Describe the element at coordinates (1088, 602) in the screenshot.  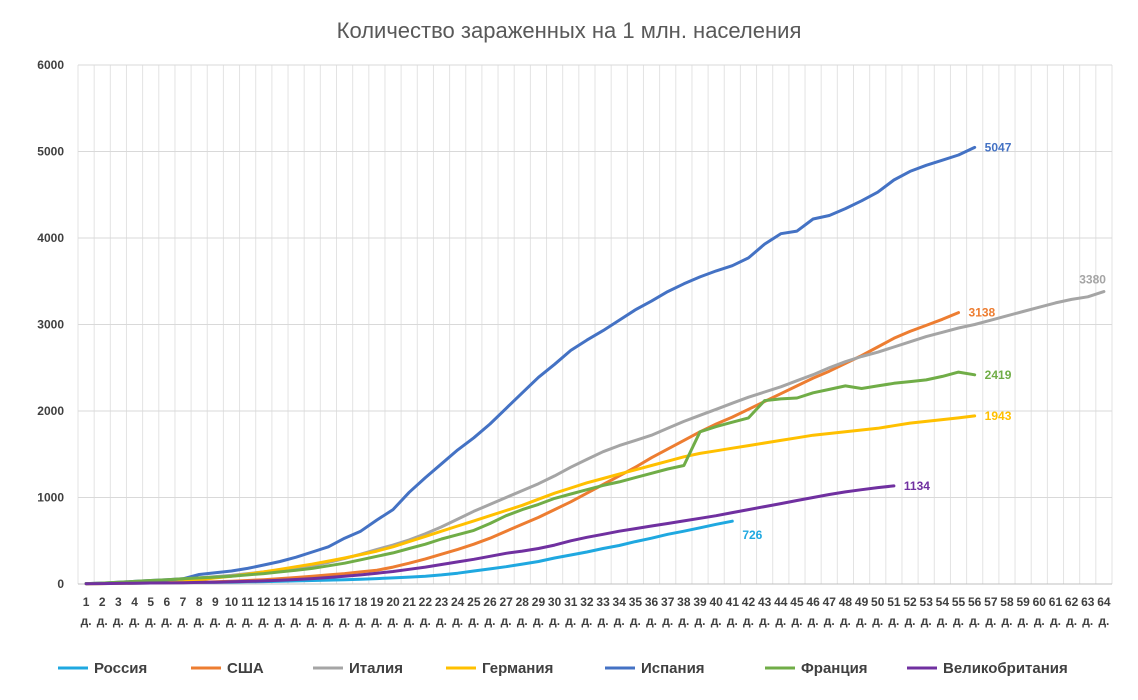
I see `x-tick-label: 63` at that location.